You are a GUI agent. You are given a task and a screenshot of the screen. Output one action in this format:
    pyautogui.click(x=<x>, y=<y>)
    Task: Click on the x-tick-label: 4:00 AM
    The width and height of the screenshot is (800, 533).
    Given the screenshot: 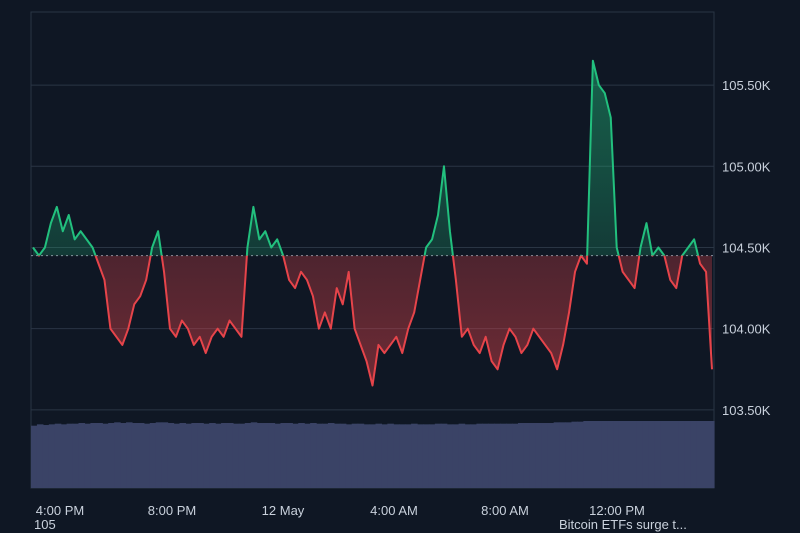 What is the action you would take?
    pyautogui.click(x=394, y=510)
    